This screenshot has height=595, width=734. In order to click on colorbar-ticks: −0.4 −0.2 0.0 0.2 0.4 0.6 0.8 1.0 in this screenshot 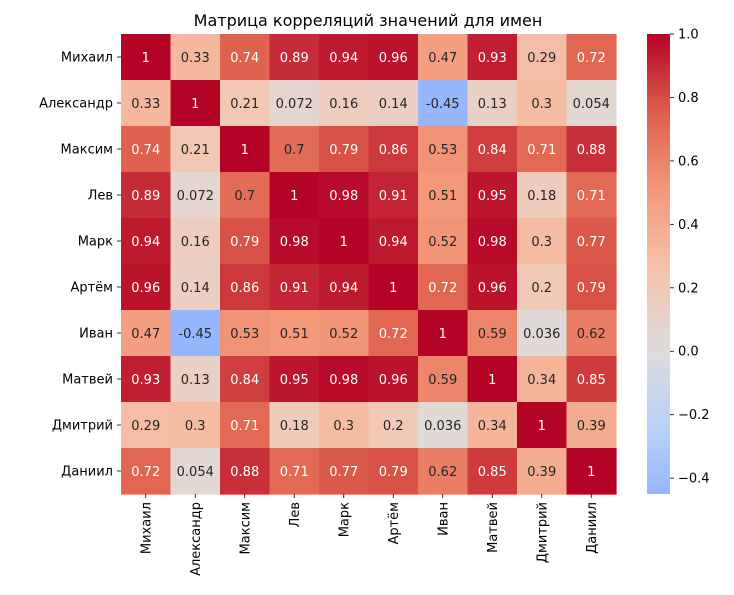, I will do `click(690, 257)`.